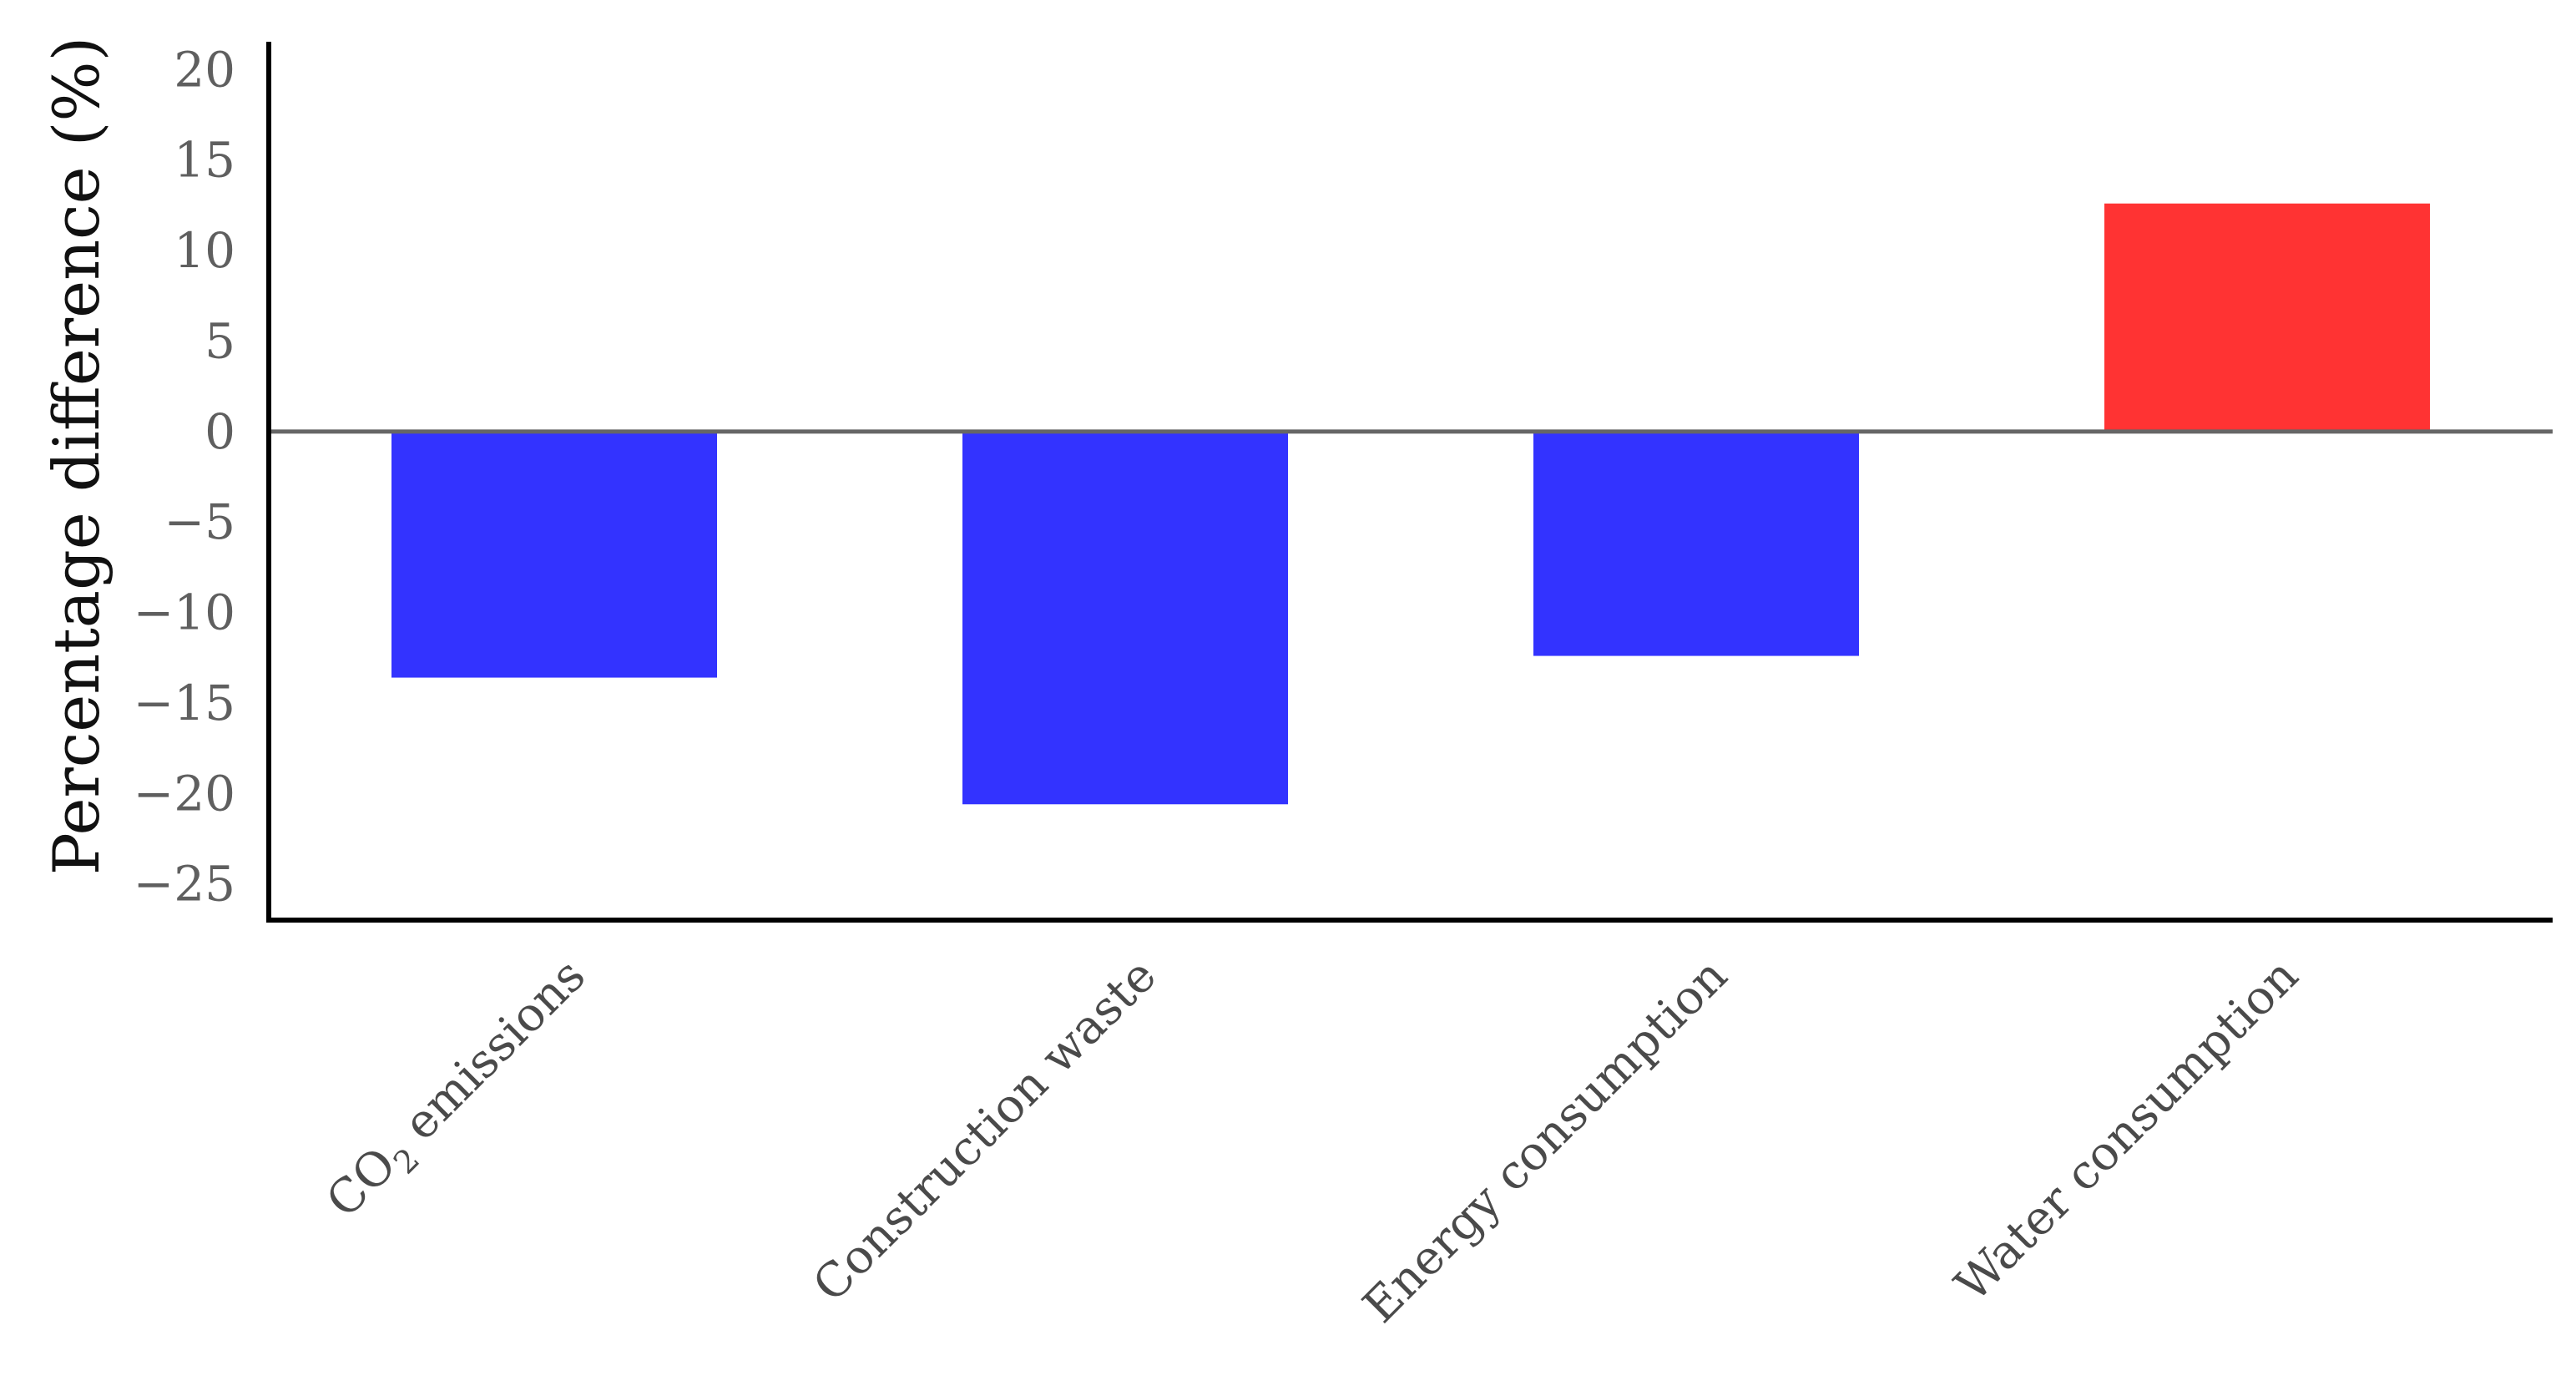 The height and width of the screenshot is (1396, 2576). I want to click on x-category-label: Energy consumption, so click(1545, 1140).